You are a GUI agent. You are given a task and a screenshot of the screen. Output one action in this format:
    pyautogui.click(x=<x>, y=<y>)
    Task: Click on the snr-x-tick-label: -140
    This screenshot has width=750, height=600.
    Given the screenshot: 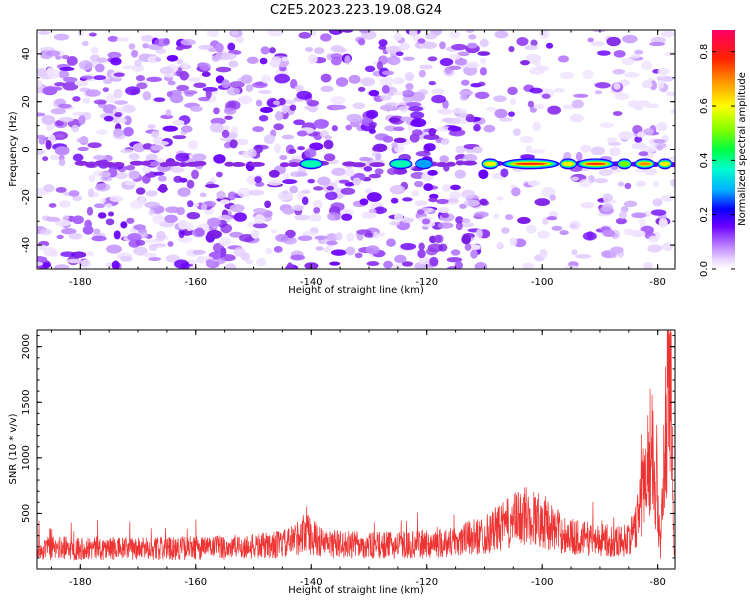 What is the action you would take?
    pyautogui.click(x=311, y=582)
    